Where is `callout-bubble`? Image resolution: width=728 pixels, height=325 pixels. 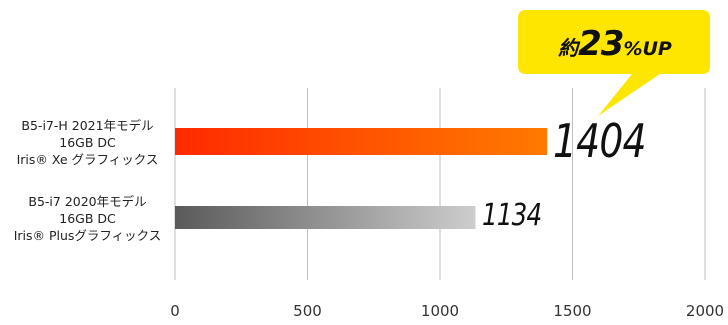 callout-bubble is located at coordinates (614, 63).